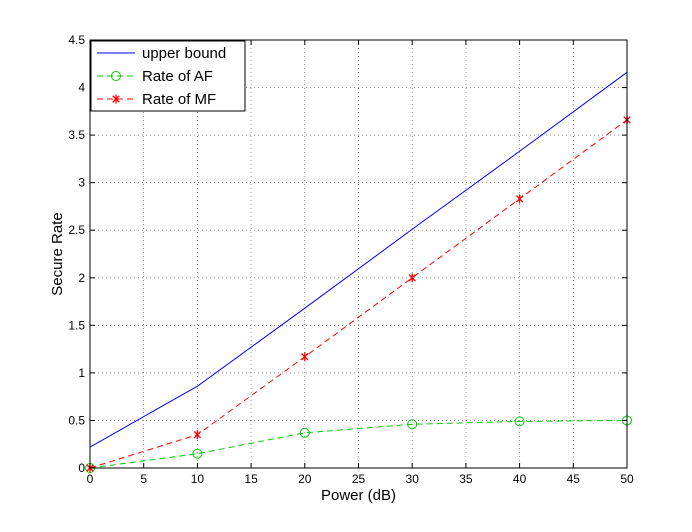  Describe the element at coordinates (143, 479) in the screenshot. I see `x-tick-label: 5` at that location.